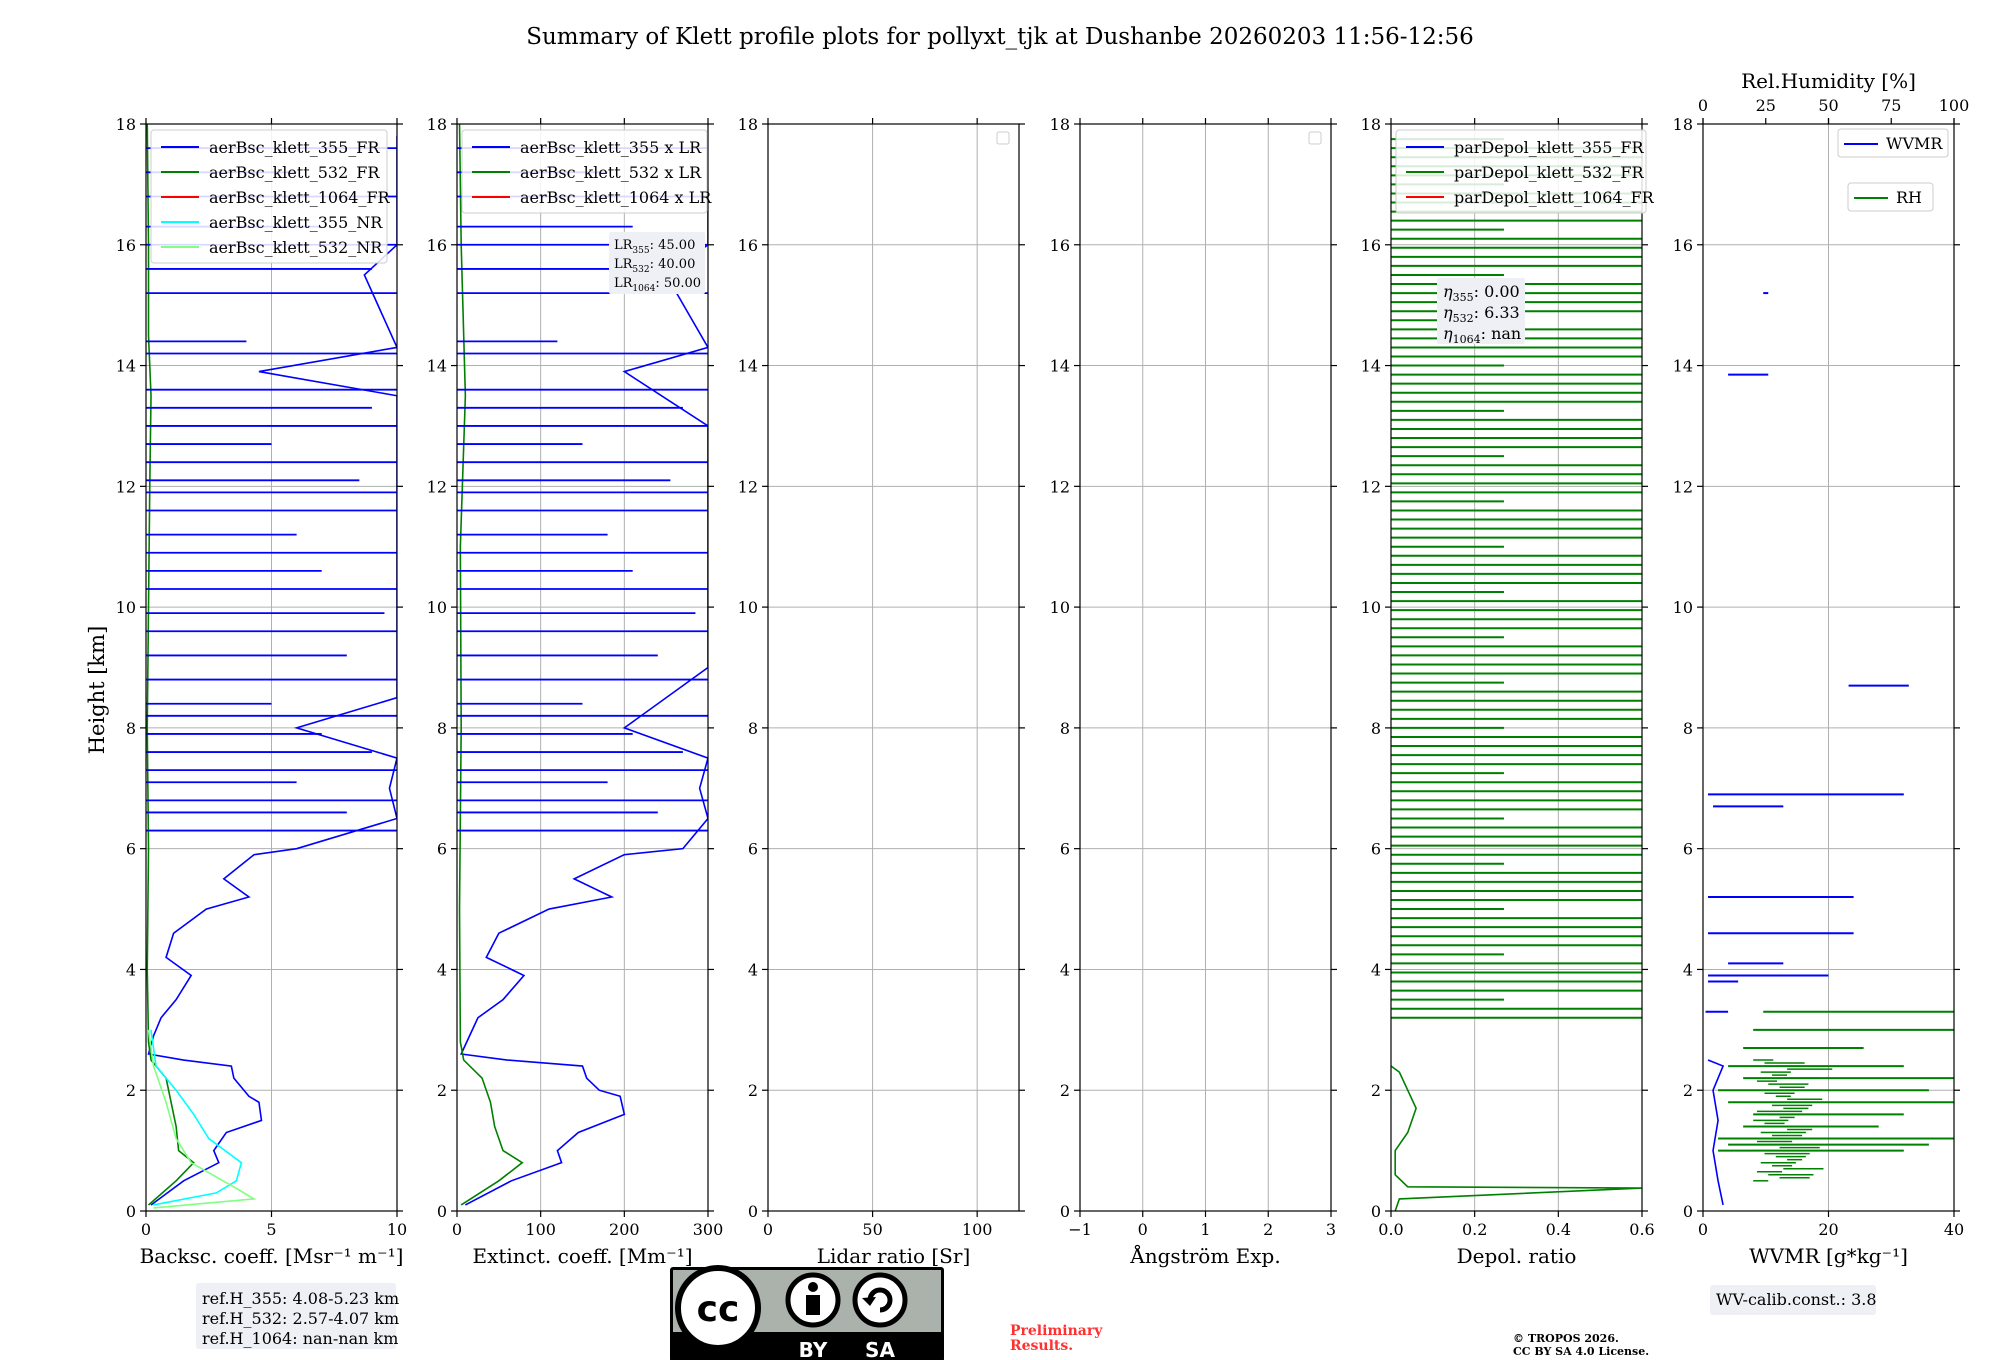  I want to click on top-axis-tick-label: 75, so click(1891, 105).